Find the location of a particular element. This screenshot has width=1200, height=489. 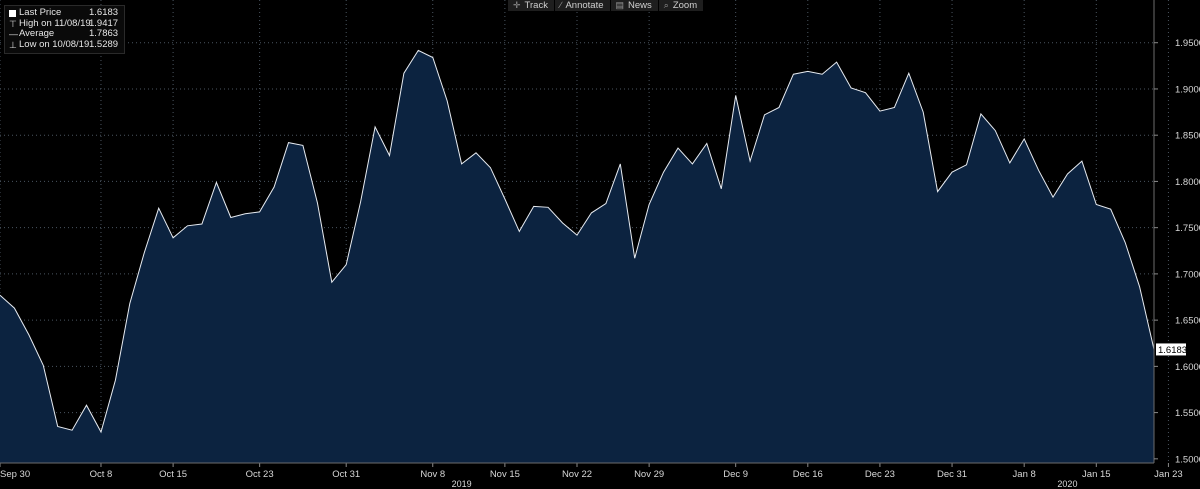

pencil-icon: ∕ is located at coordinates (560, 5).